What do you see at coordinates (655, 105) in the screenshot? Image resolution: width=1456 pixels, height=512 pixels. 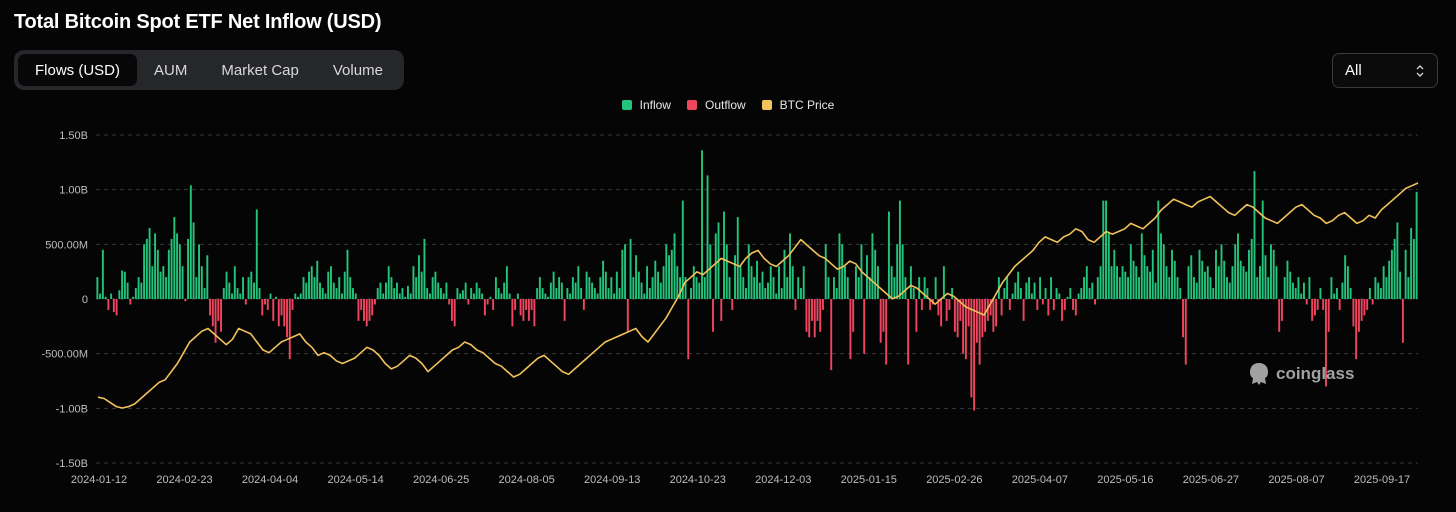 I see `legend-label-inflow: Inflow` at bounding box center [655, 105].